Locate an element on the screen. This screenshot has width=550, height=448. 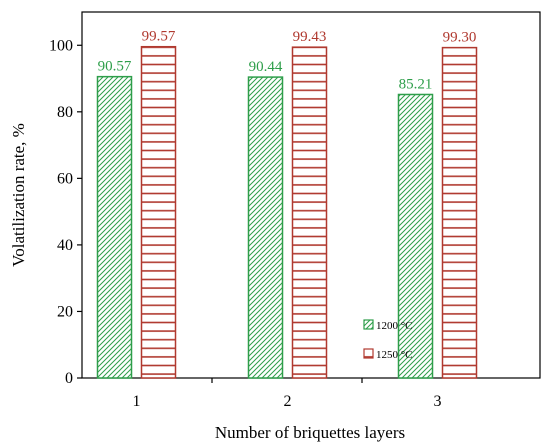
legend-text-1200: 1200 °C is located at coordinates (394, 326).